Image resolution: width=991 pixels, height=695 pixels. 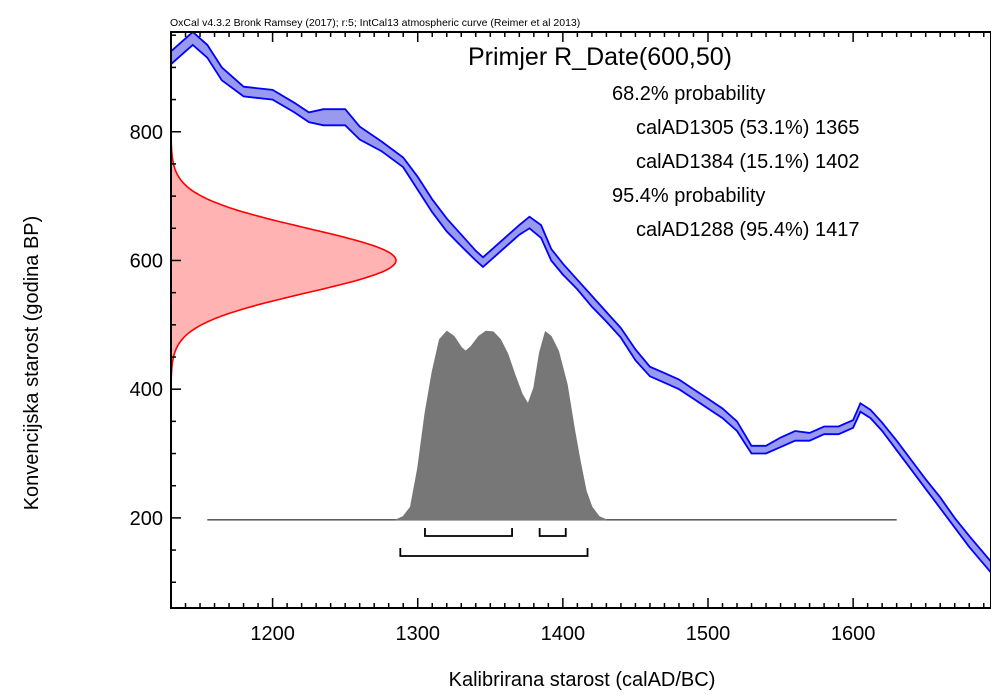 What do you see at coordinates (688, 94) in the screenshot?
I see `probability-heading: 68.2% probability` at bounding box center [688, 94].